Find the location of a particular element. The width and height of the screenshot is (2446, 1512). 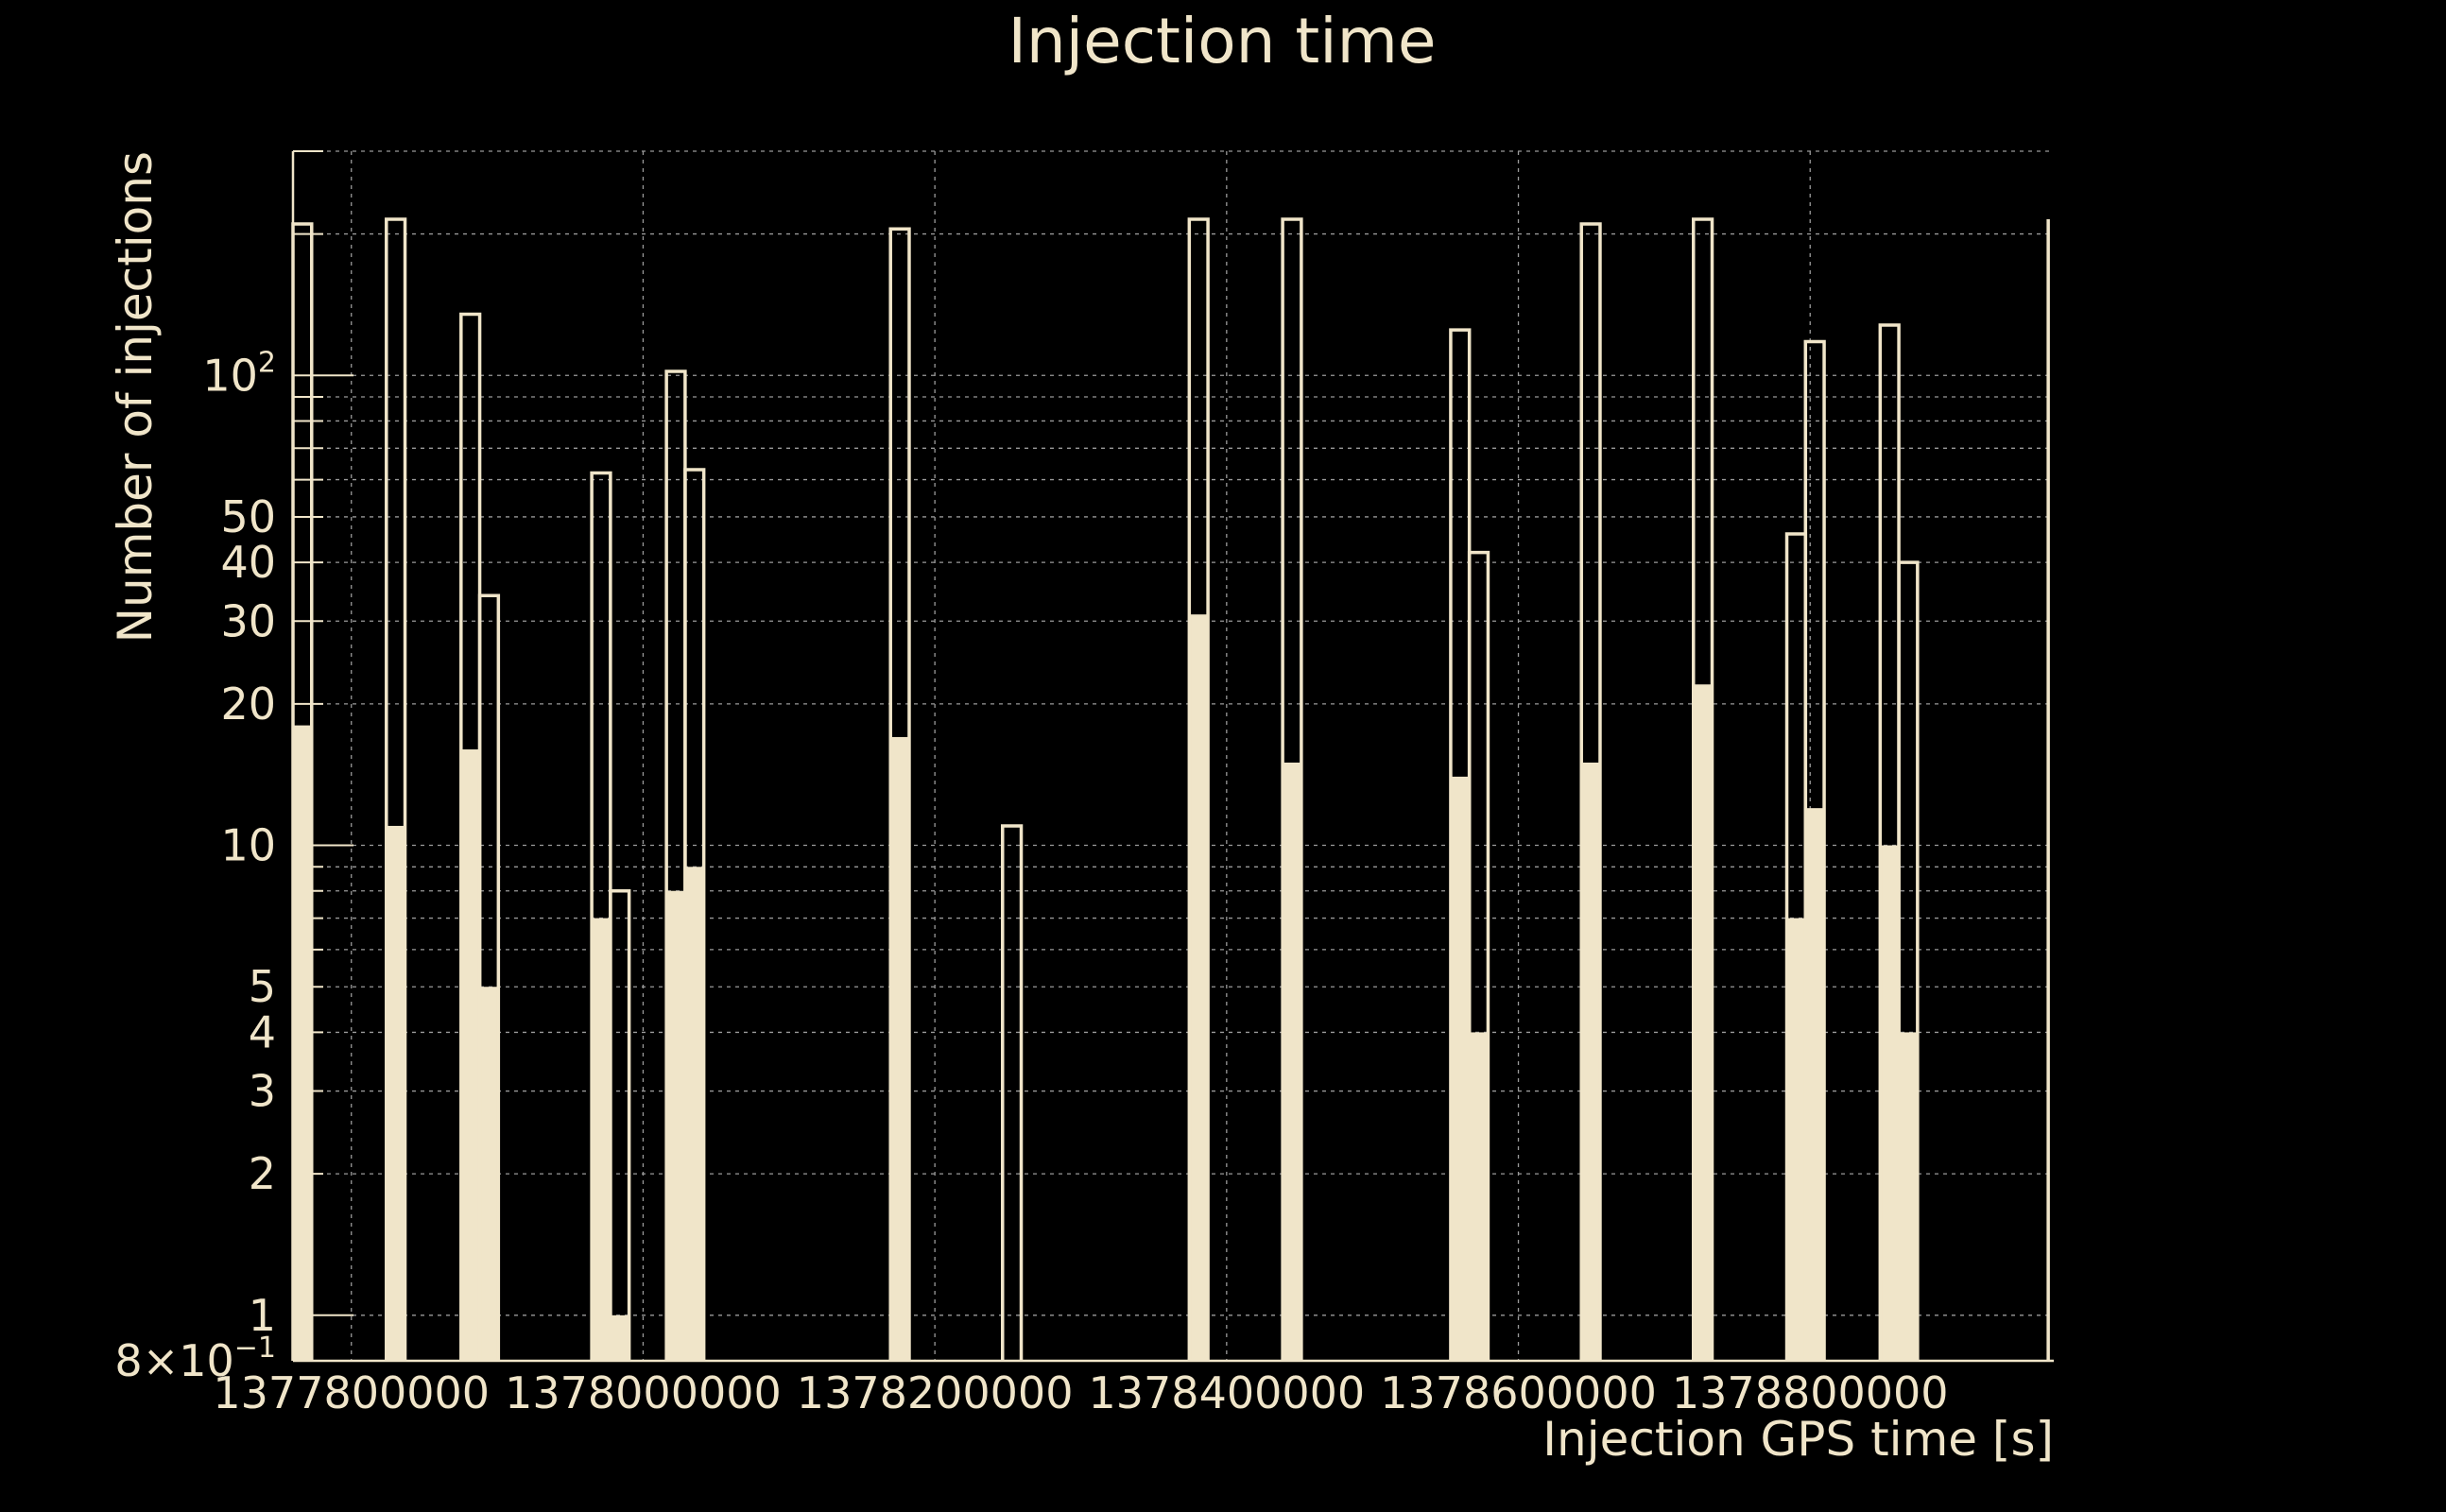

x-axis-label: Injection GPS time [s] is located at coordinates (1798, 1439).